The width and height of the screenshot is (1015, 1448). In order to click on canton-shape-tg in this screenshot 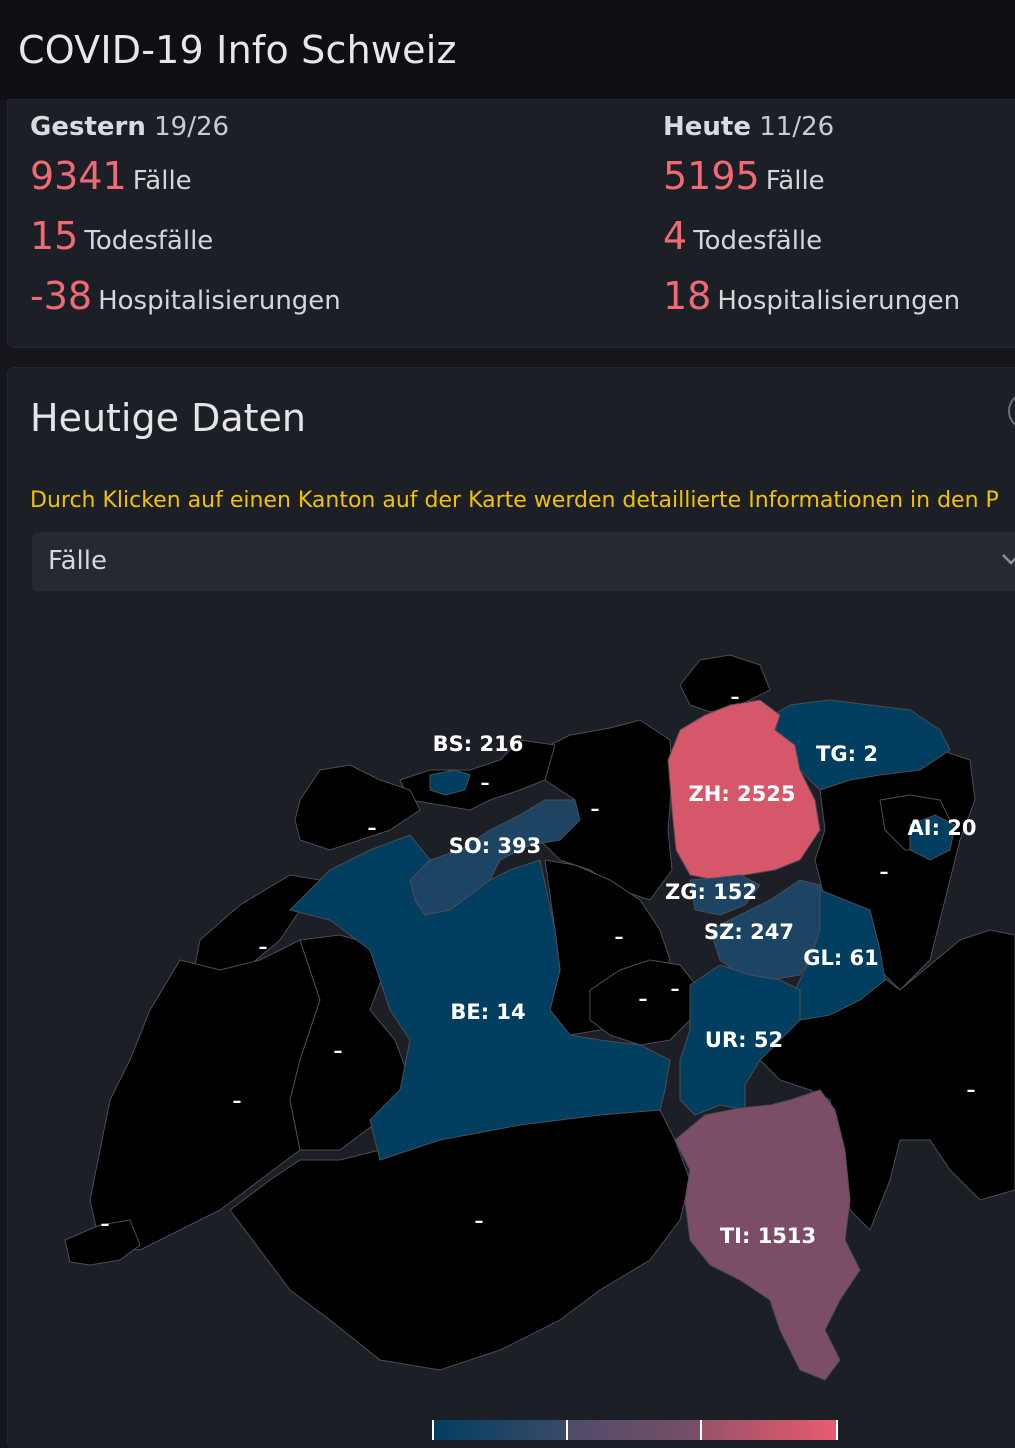, I will do `click(857, 745)`.